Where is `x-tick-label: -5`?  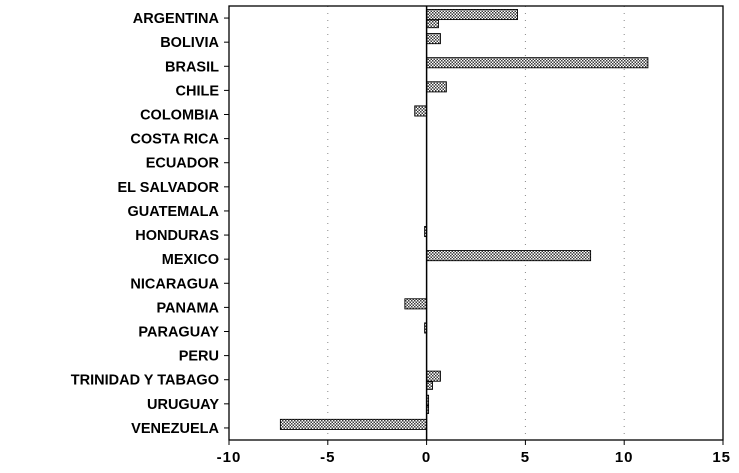 x-tick-label: -5 is located at coordinates (327, 457).